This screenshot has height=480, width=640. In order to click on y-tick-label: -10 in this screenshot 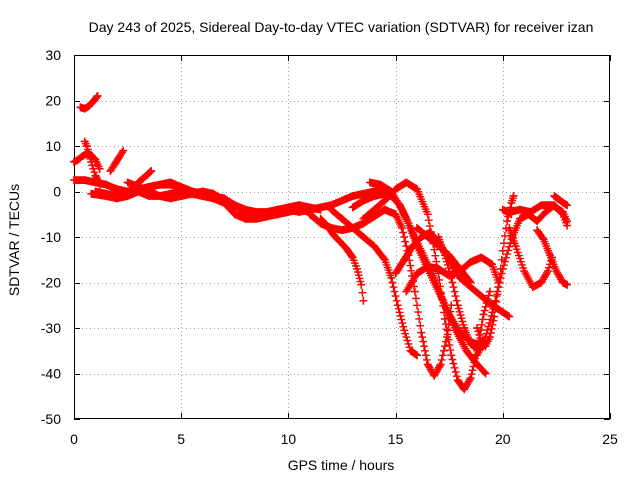, I will do `click(51, 237)`.